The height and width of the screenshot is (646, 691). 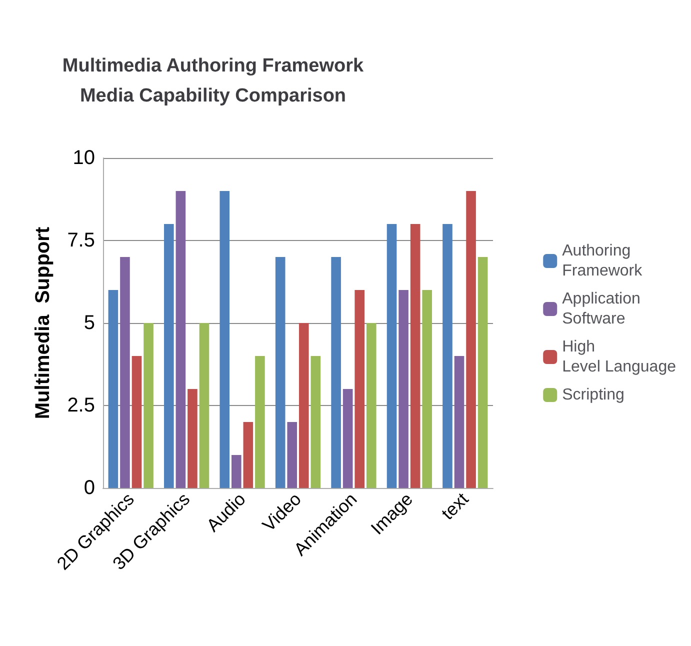 I want to click on legend-label: High Level Language, so click(x=619, y=357).